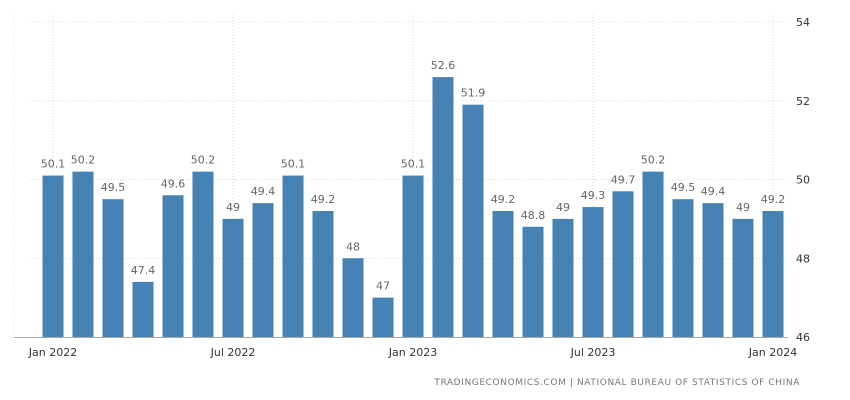  What do you see at coordinates (443, 65) in the screenshot?
I see `bar-value-label: 52.6` at bounding box center [443, 65].